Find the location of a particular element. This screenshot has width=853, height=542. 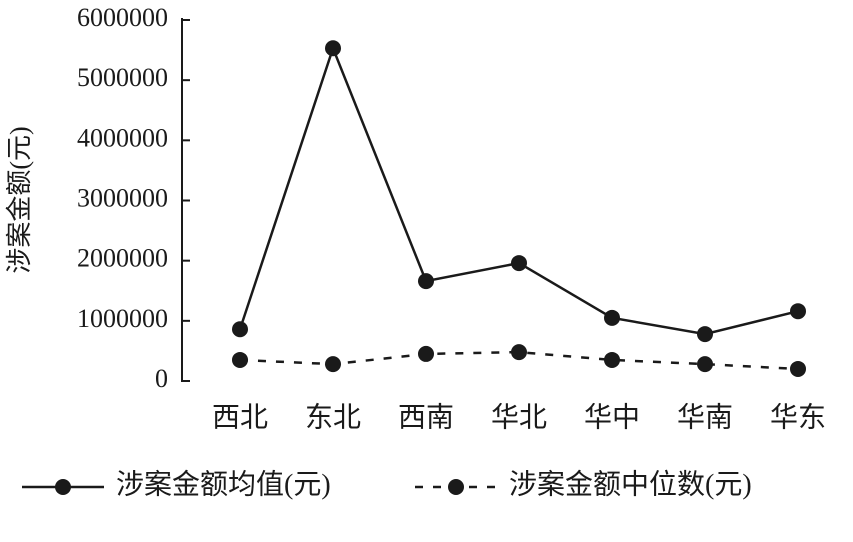

y-tick-label: 2000000 is located at coordinates (122, 258).